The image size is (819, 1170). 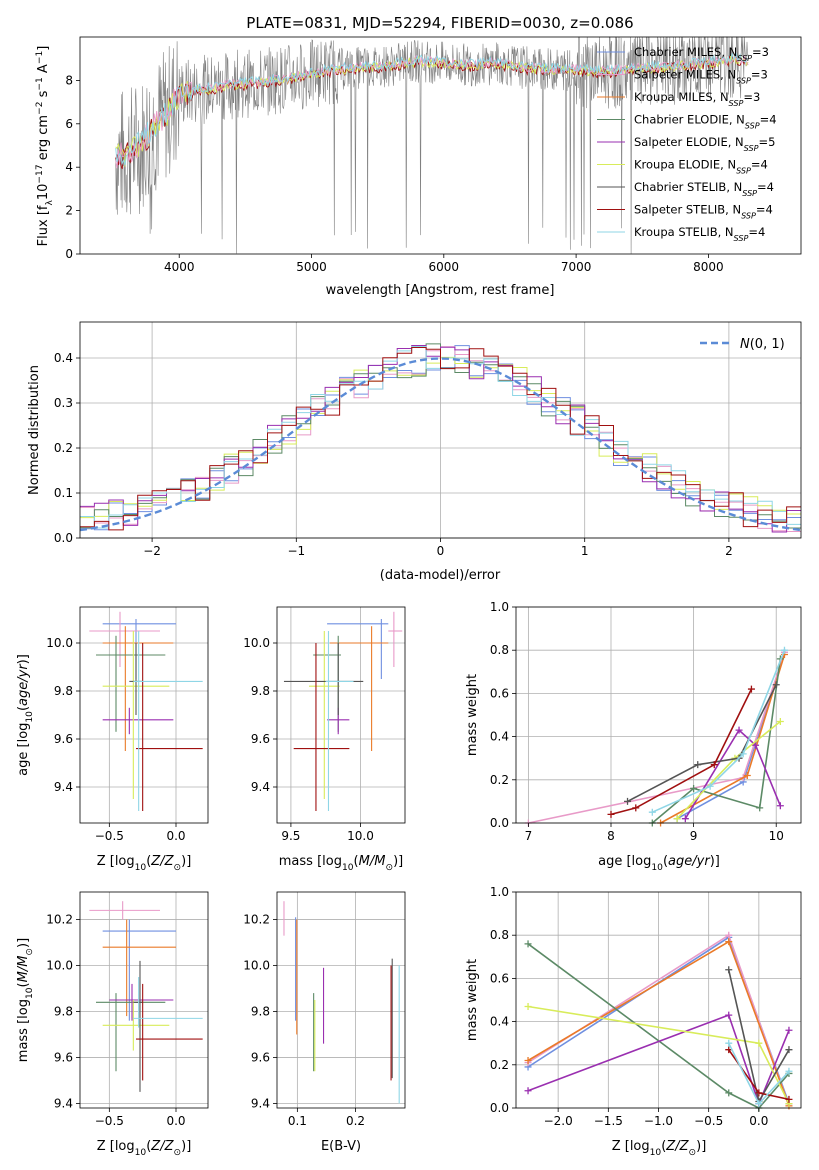 What do you see at coordinates (311, 267) in the screenshot?
I see `x-tick-label: 5000` at bounding box center [311, 267].